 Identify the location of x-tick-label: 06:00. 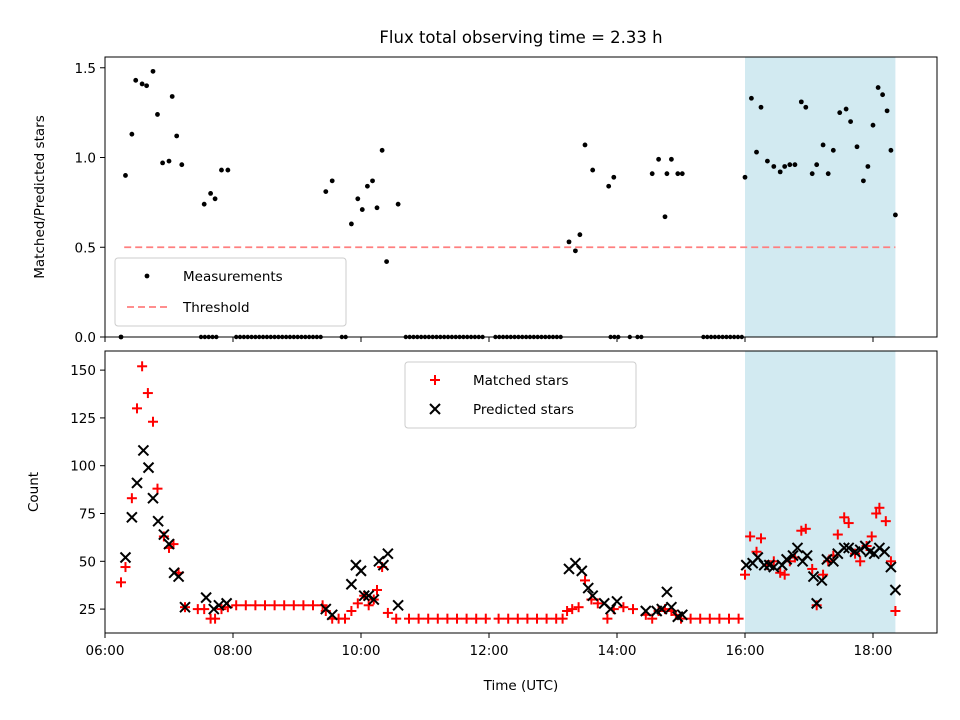
(105, 651).